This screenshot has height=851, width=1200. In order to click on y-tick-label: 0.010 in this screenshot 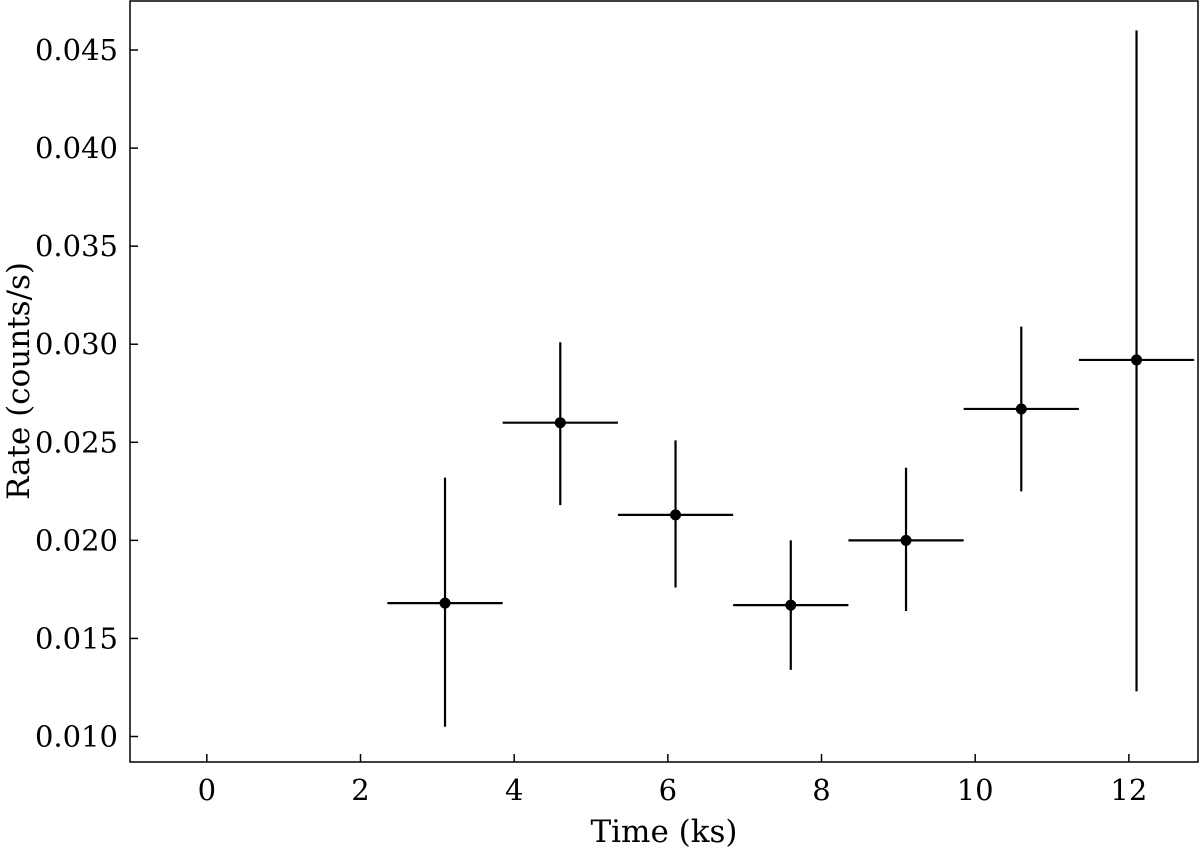, I will do `click(76, 737)`.